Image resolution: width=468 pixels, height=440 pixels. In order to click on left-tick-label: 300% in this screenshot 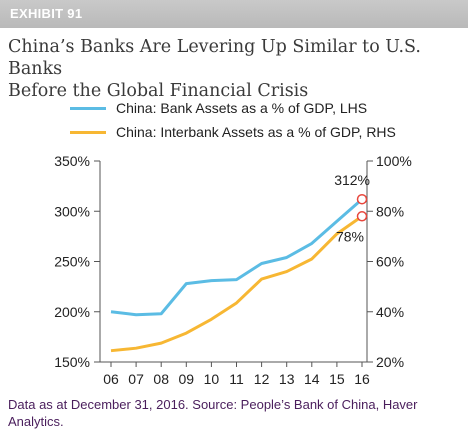, I will do `click(72, 211)`.